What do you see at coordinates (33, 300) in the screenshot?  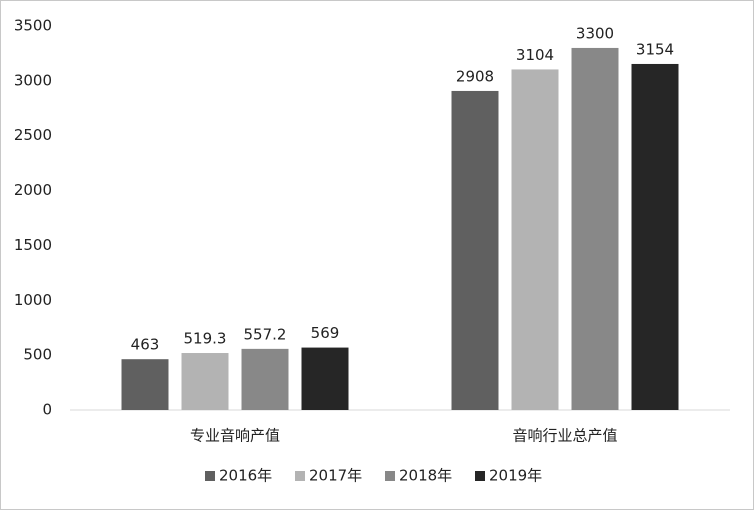 I see `y-tick-label: 1000` at bounding box center [33, 300].